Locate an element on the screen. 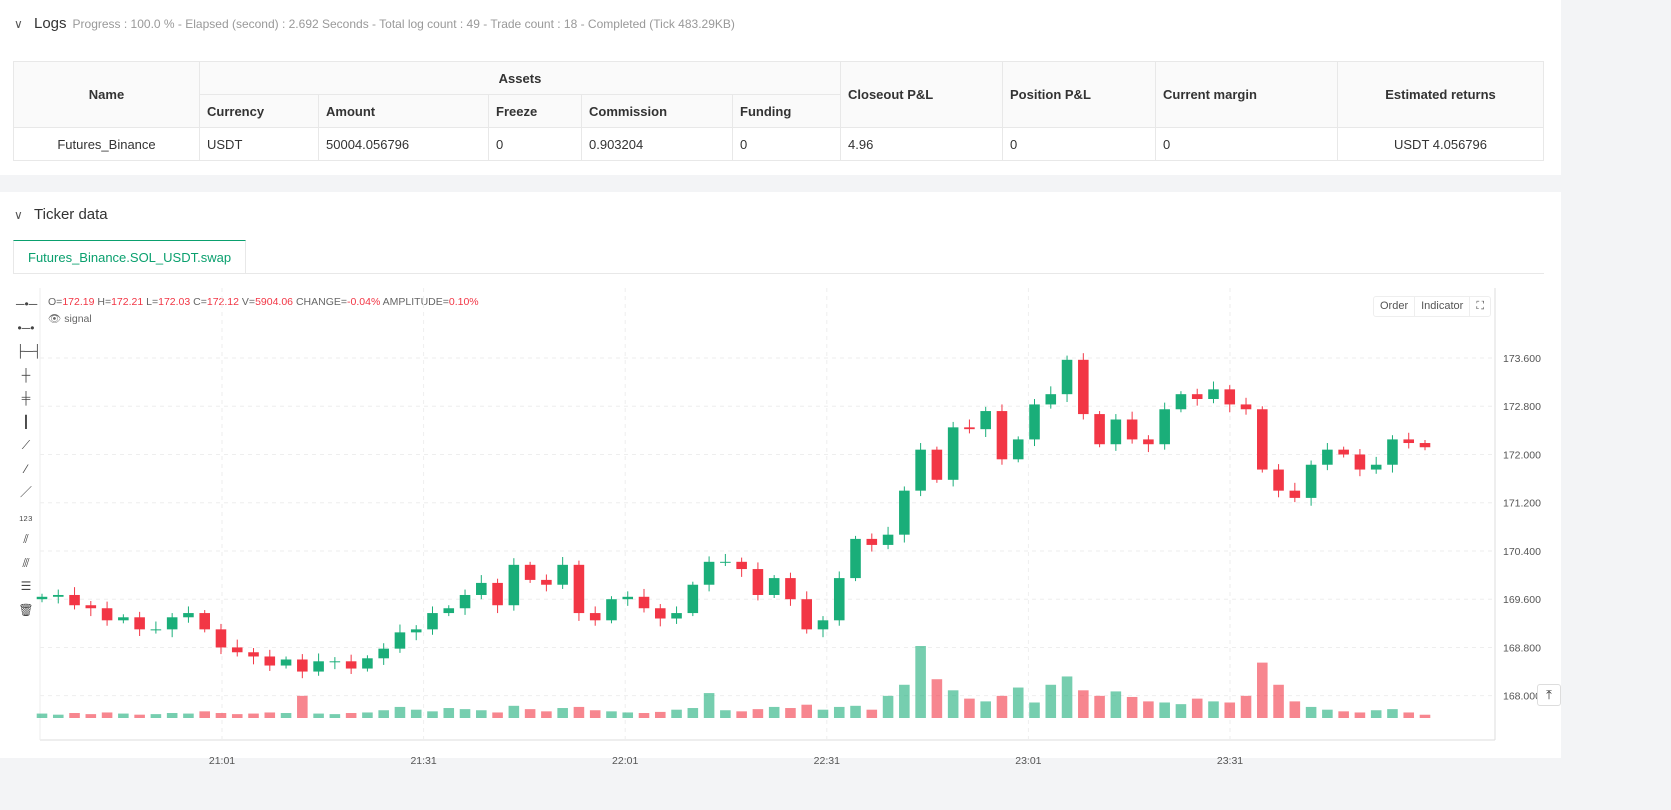 The height and width of the screenshot is (810, 1671). y-tick-label: 172.800 is located at coordinates (1522, 407).